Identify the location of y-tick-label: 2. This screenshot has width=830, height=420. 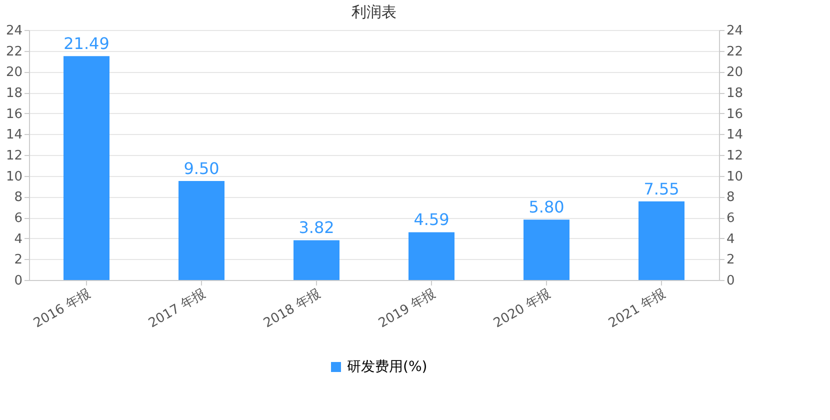
(18, 260).